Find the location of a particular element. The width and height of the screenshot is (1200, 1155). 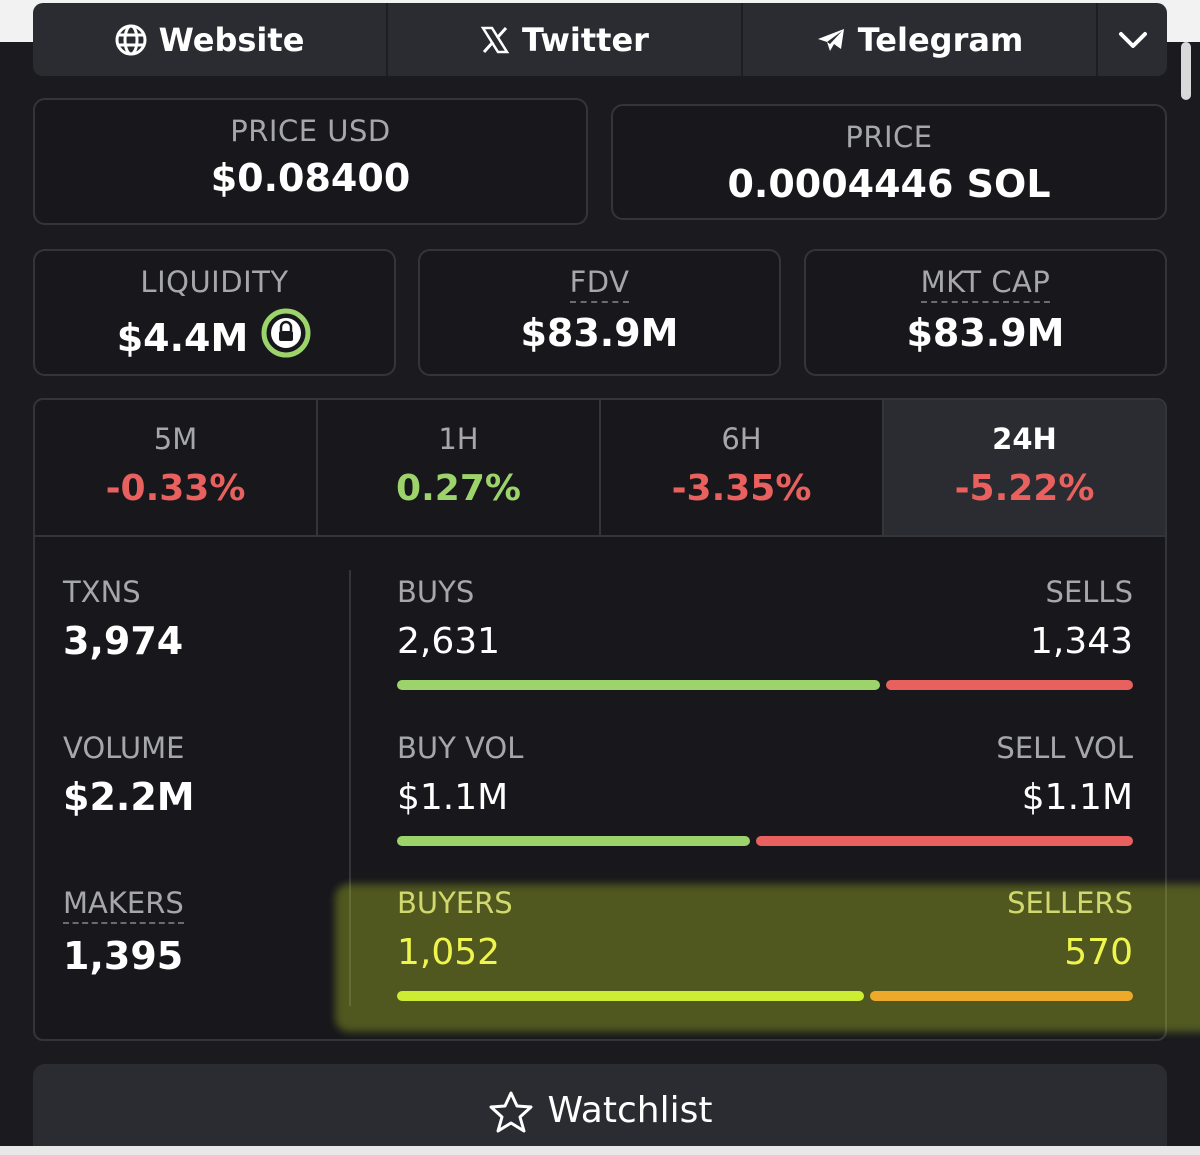

sell-vol-value: $1.1M is located at coordinates (1077, 797).